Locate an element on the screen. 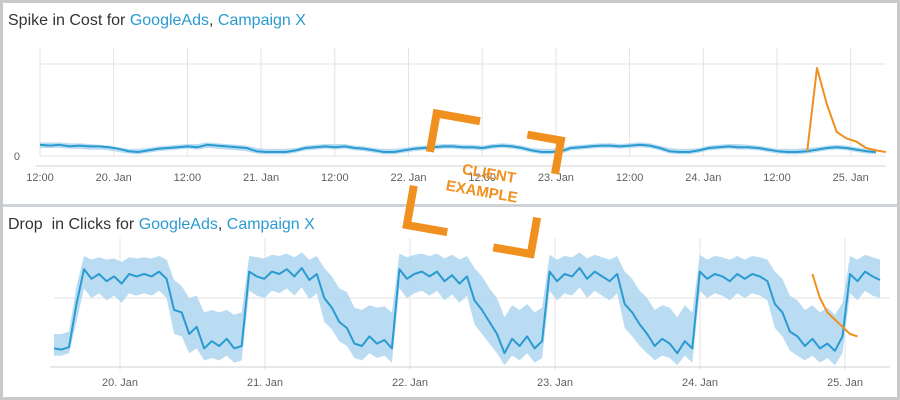 This screenshot has height=400, width=900. watermark-corner-top-left is located at coordinates (453, 130).